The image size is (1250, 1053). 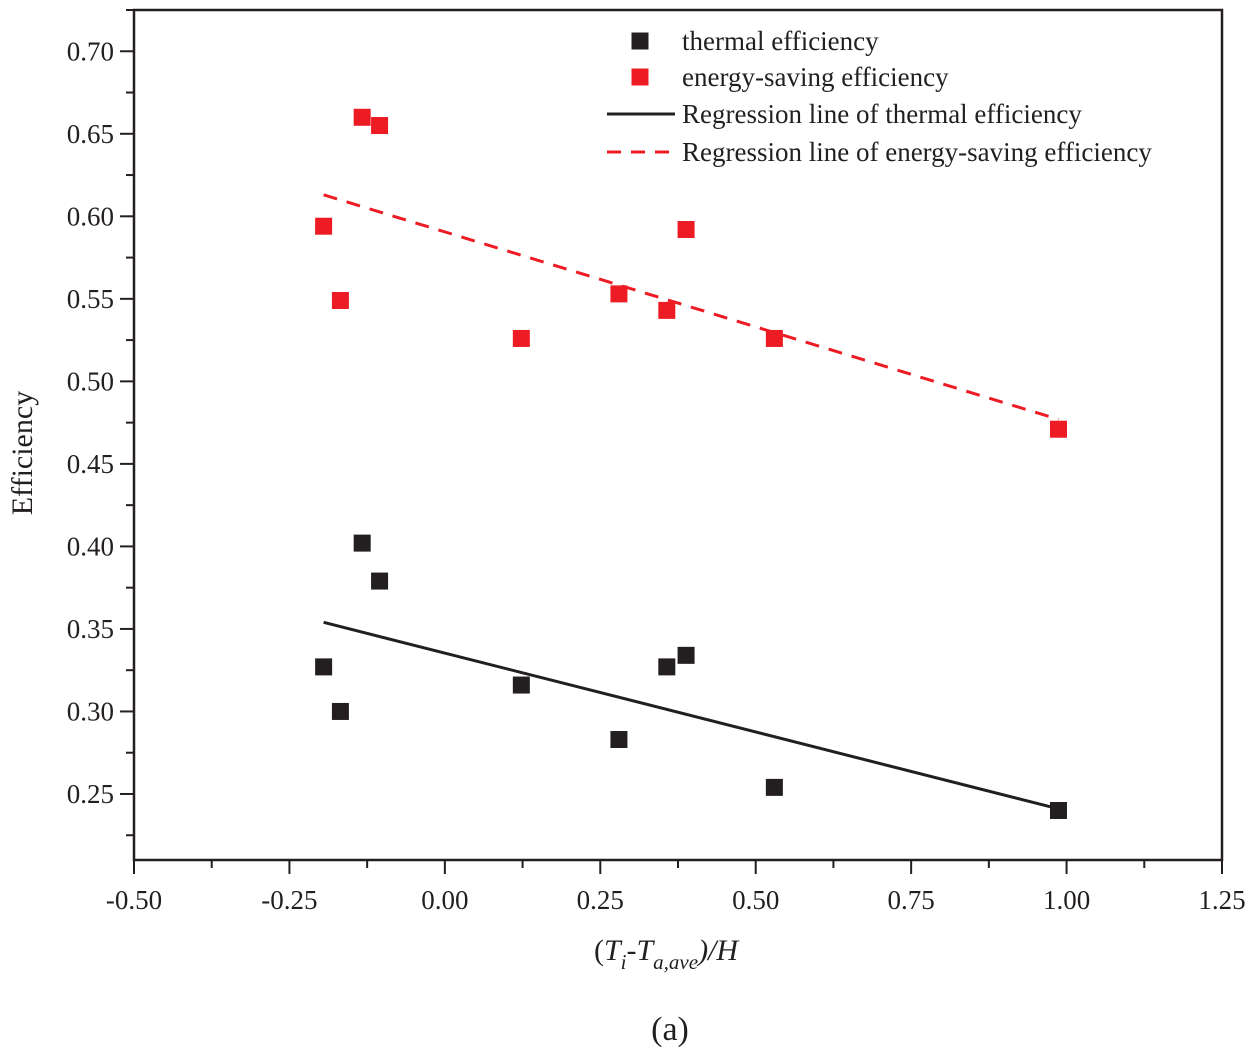 What do you see at coordinates (90, 464) in the screenshot?
I see `y-tick-label: 0.45` at bounding box center [90, 464].